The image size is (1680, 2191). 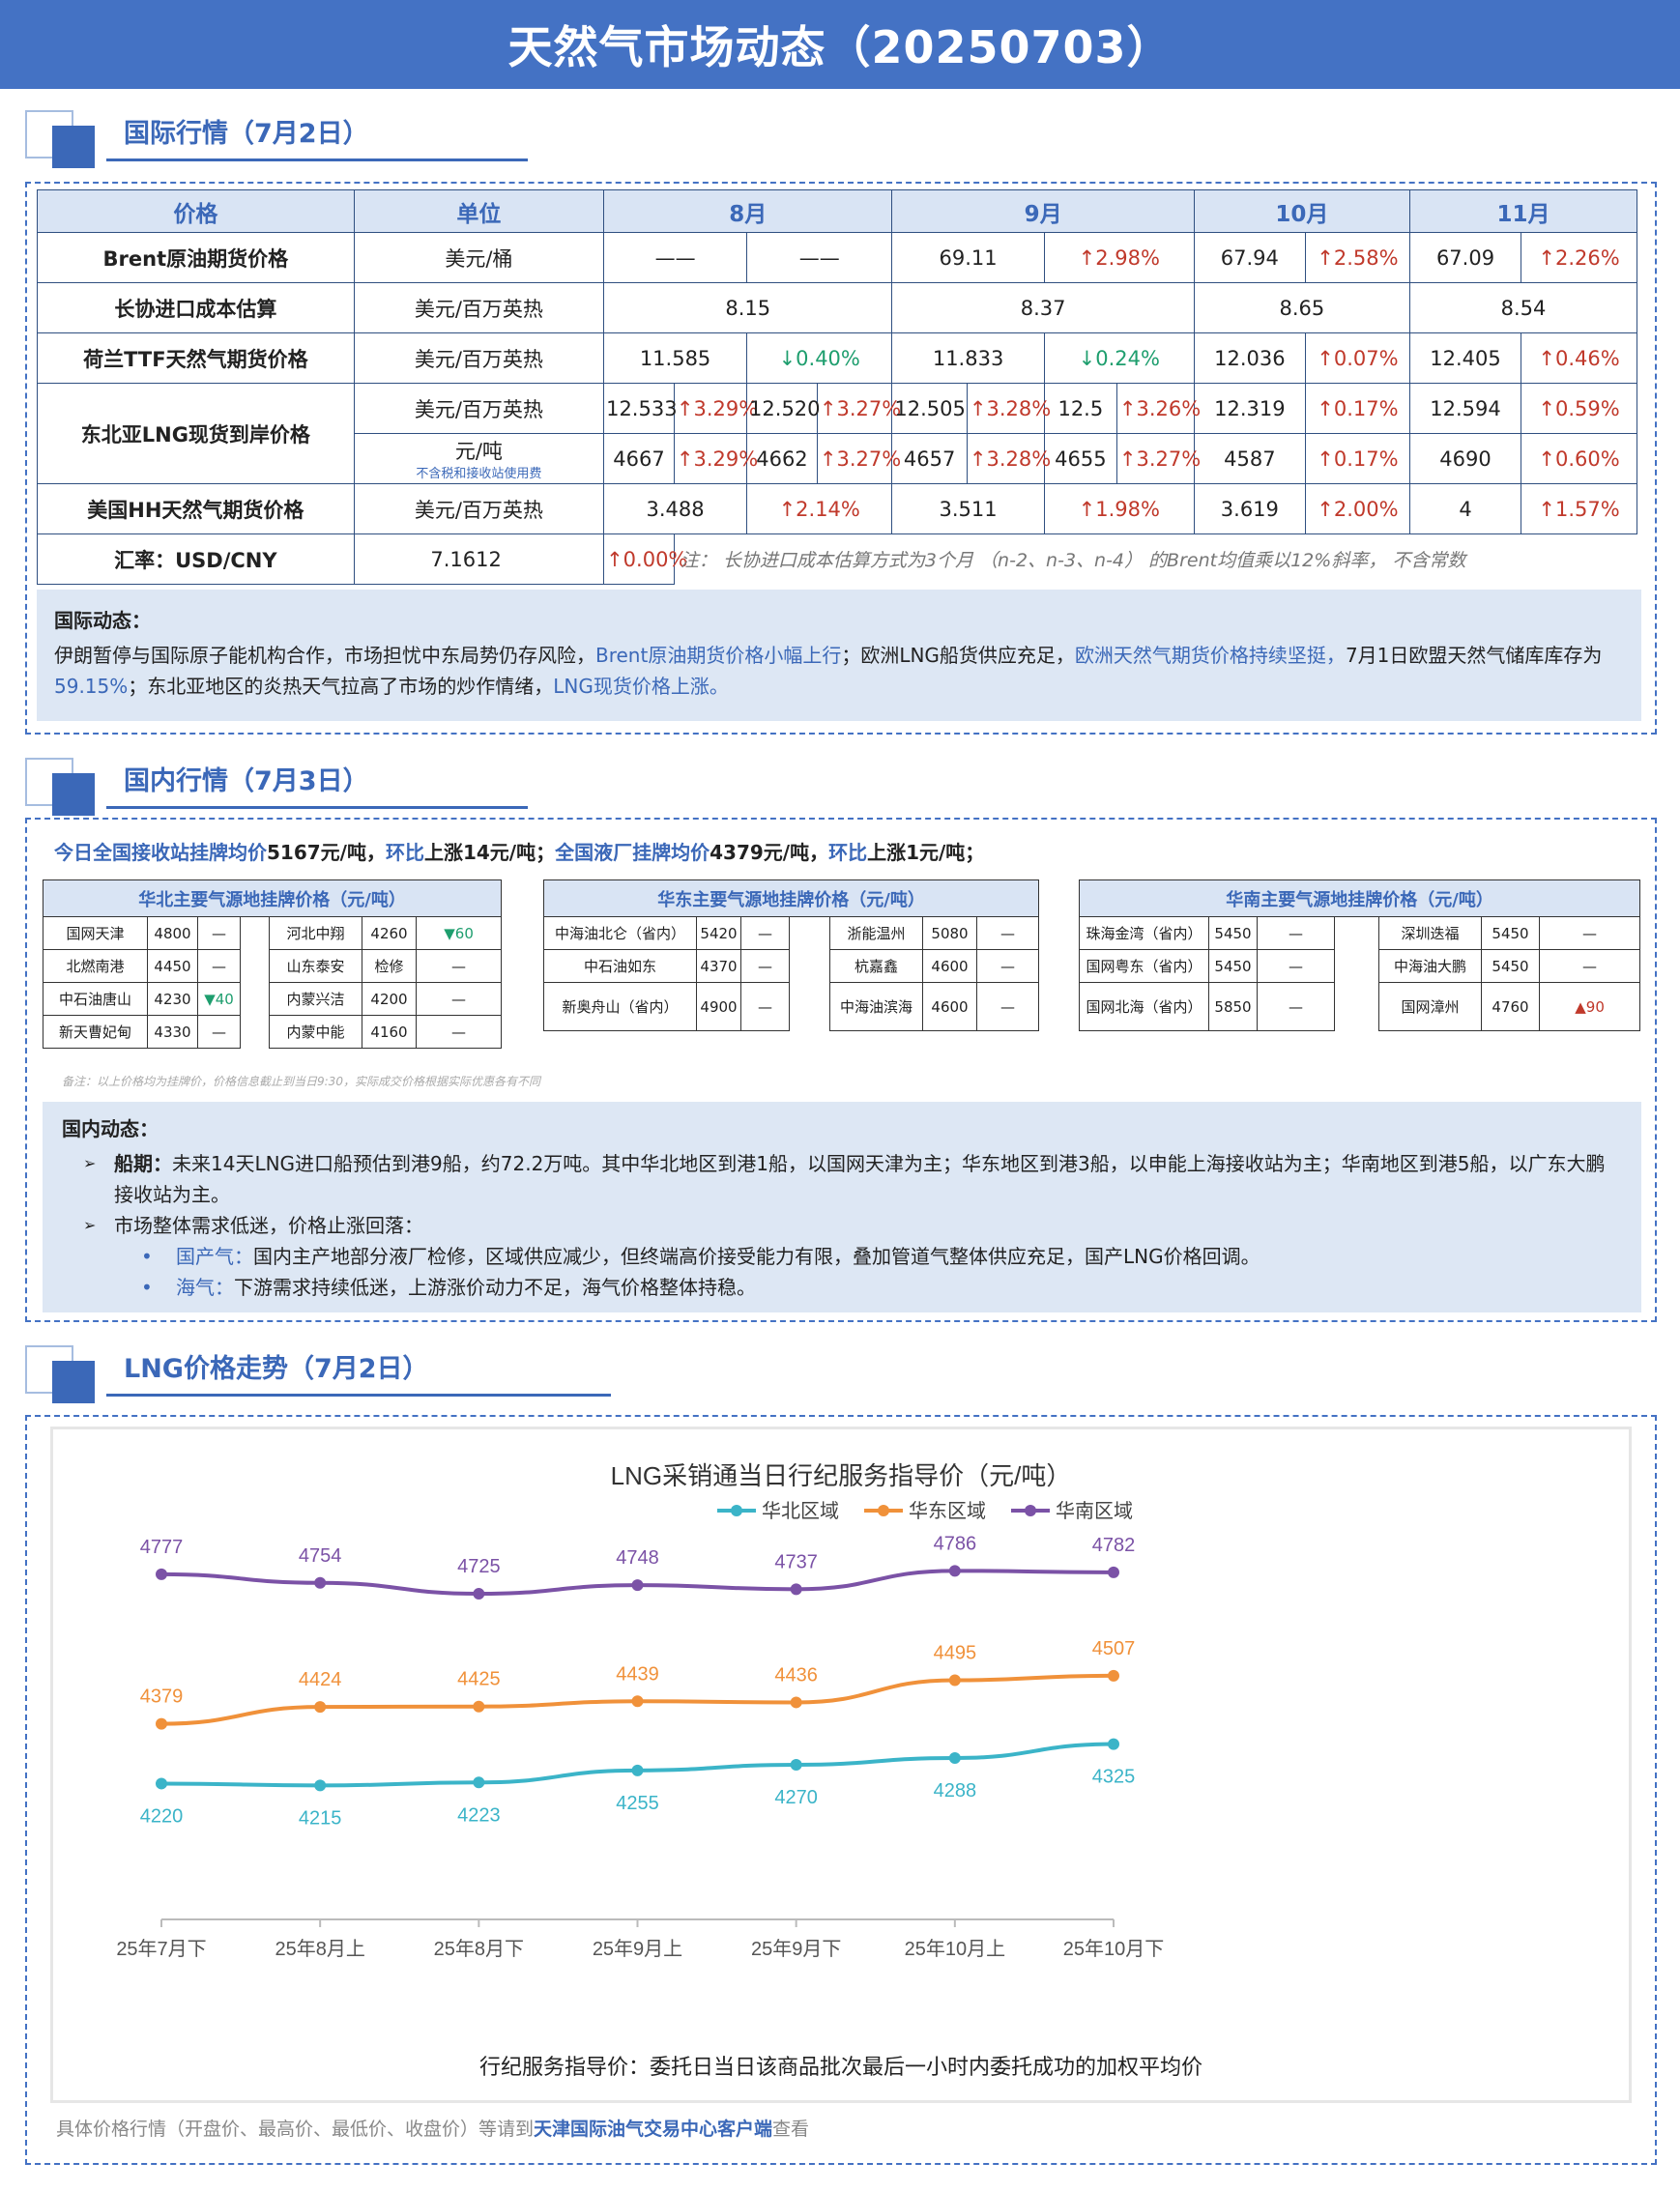 I want to click on cell-change: ↑0.07%, so click(x=1357, y=358).